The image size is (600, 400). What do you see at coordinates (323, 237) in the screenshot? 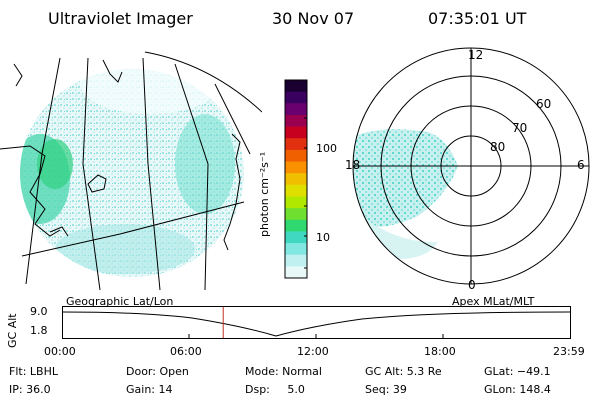
I see `colorbar-tick-10: 10` at bounding box center [323, 237].